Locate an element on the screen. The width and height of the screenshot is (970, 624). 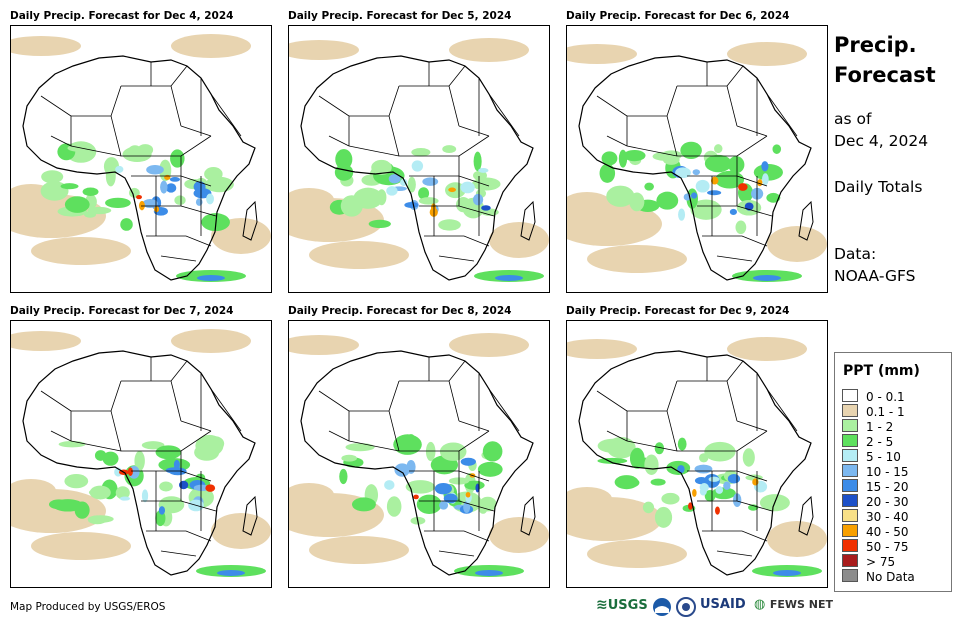
legend-item: 15 - 20 is located at coordinates (875, 486).